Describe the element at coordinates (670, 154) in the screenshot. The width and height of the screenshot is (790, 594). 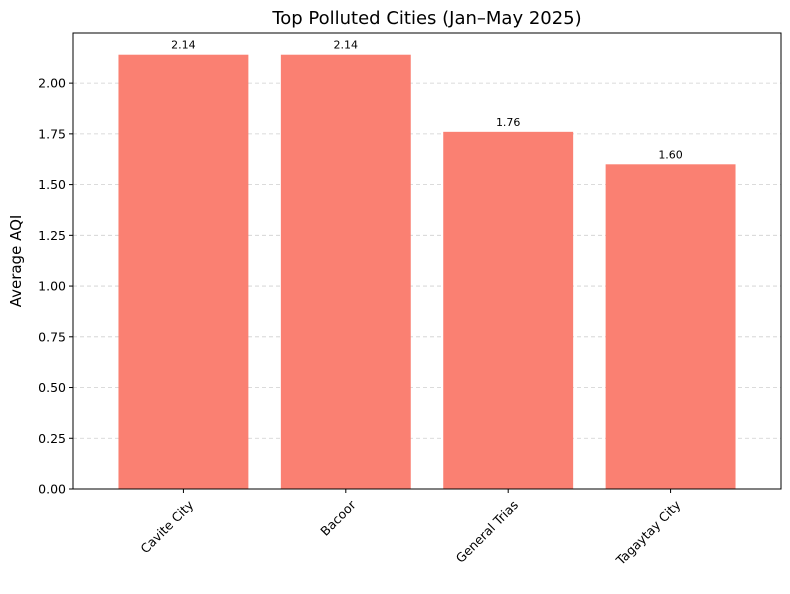
I see `bar-value-label: 1.60` at that location.